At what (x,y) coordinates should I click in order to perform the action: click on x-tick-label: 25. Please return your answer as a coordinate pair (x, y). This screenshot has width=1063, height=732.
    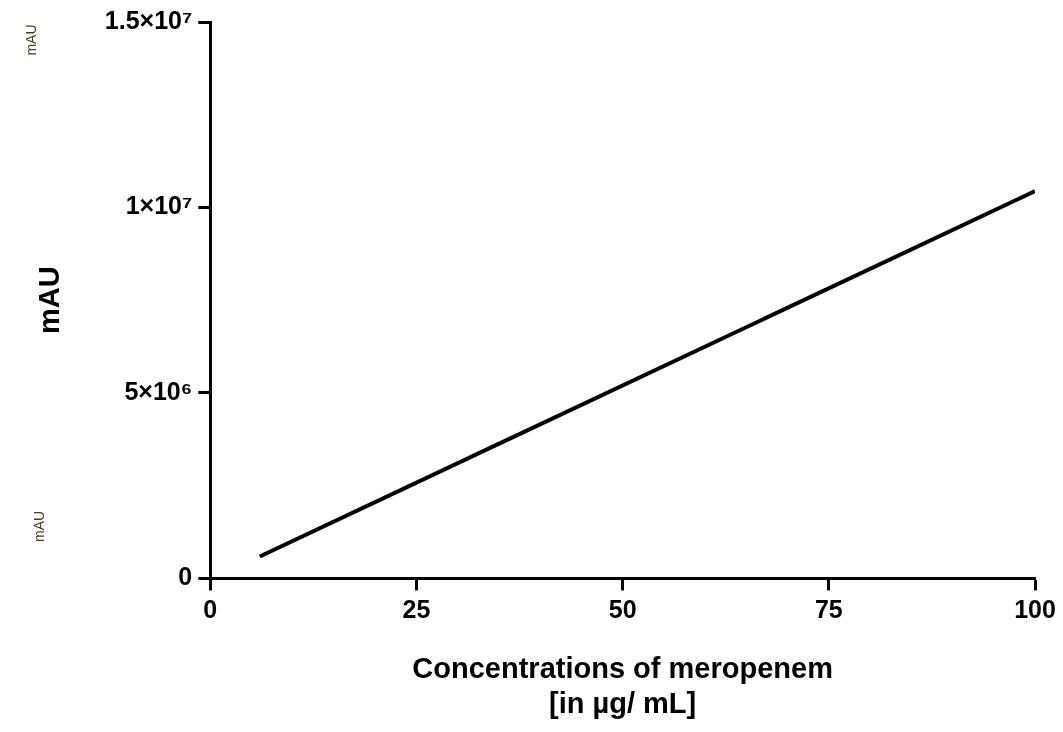
    Looking at the image, I should click on (416, 609).